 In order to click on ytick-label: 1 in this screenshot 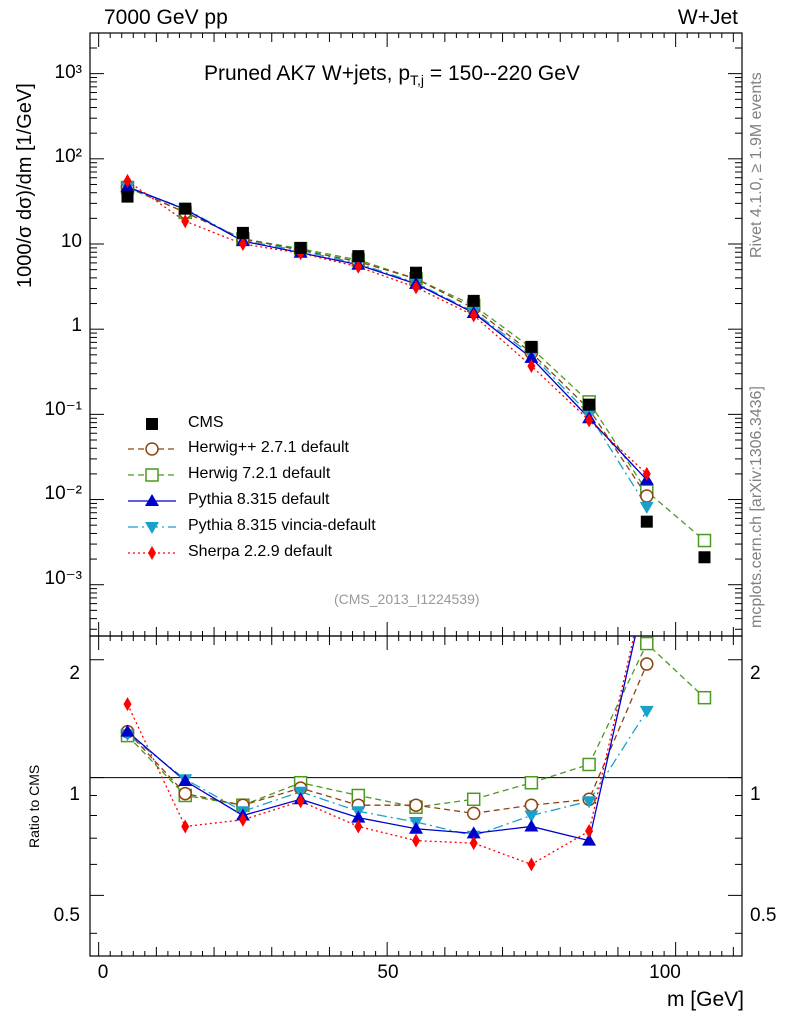, I will do `click(76, 325)`.